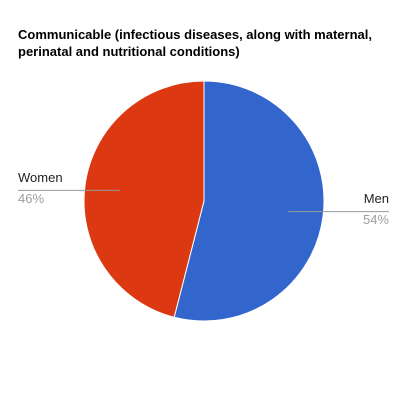 This screenshot has height=400, width=400. What do you see at coordinates (31, 198) in the screenshot?
I see `slice-value-label: 46%` at bounding box center [31, 198].